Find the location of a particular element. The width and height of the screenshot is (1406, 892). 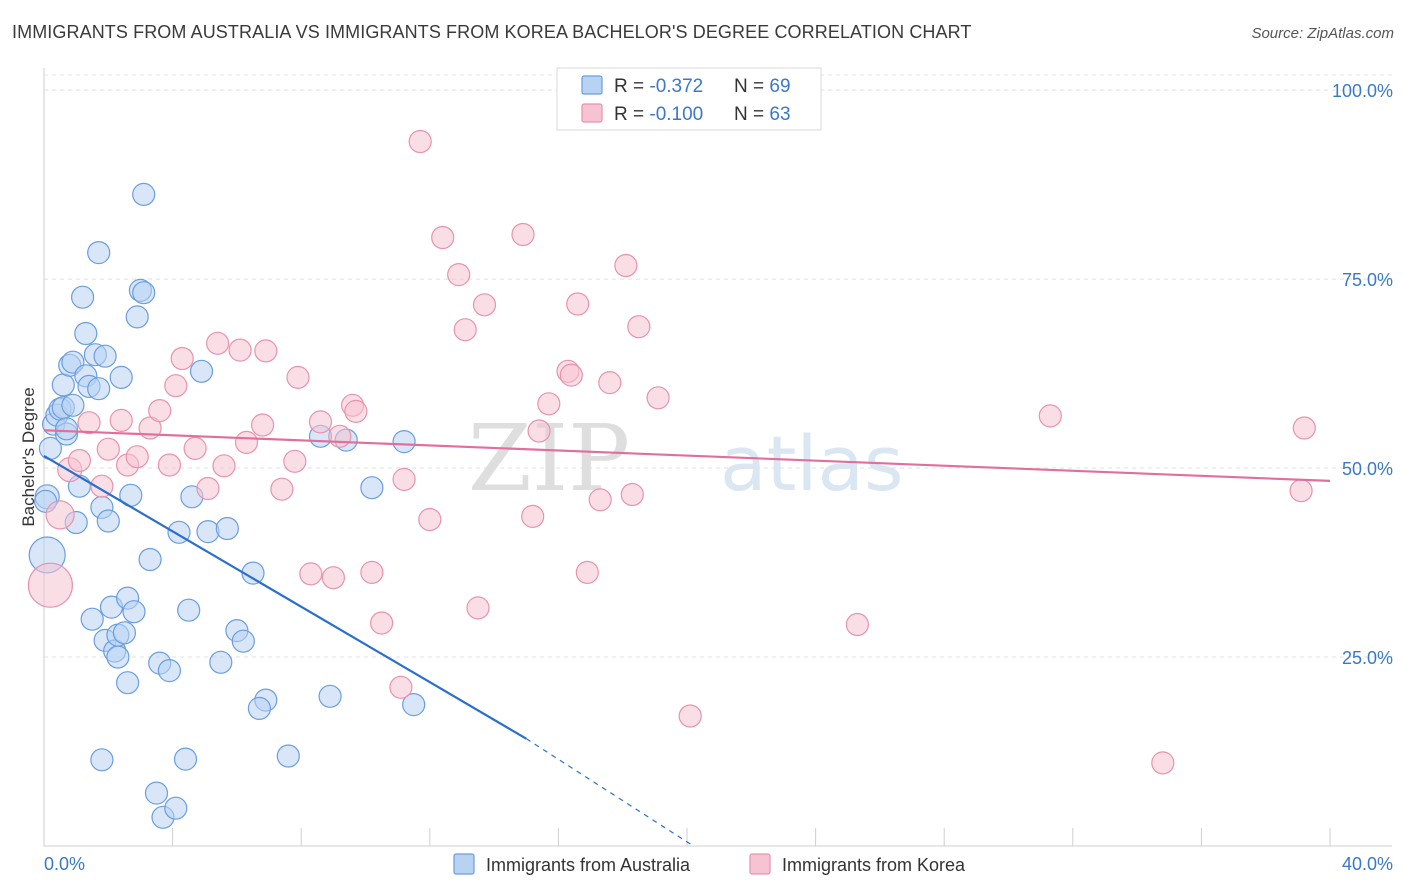

y-tick-label: 100.0% is located at coordinates (1362, 91).